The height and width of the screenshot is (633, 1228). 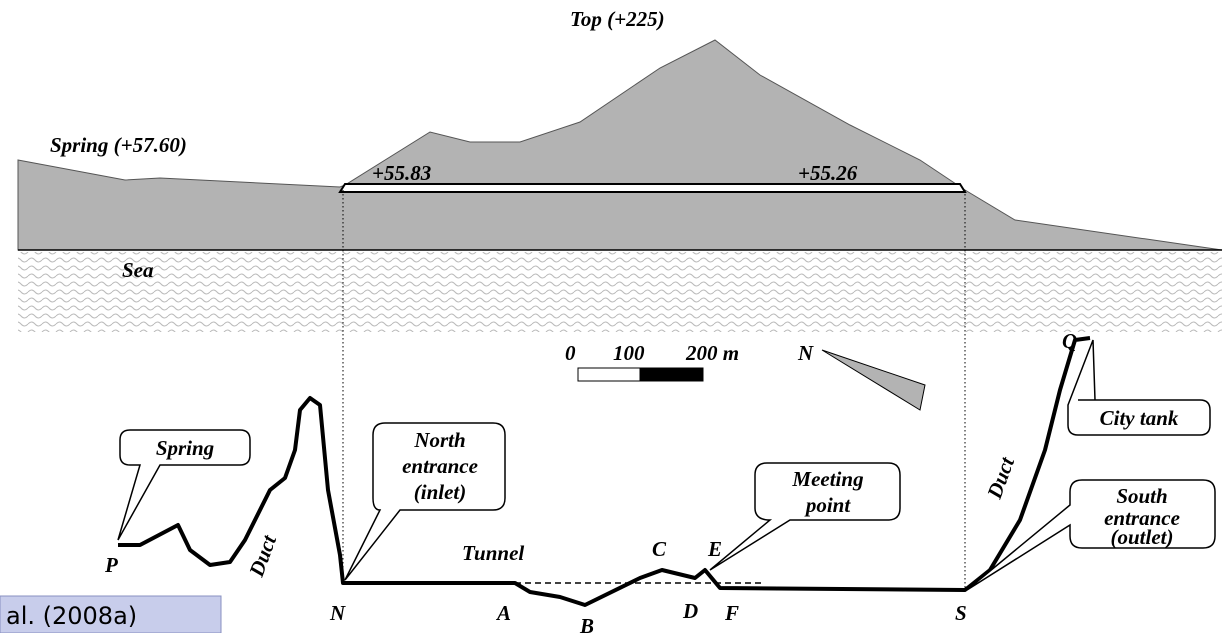 What do you see at coordinates (401, 173) in the screenshot?
I see `label: +55.83` at bounding box center [401, 173].